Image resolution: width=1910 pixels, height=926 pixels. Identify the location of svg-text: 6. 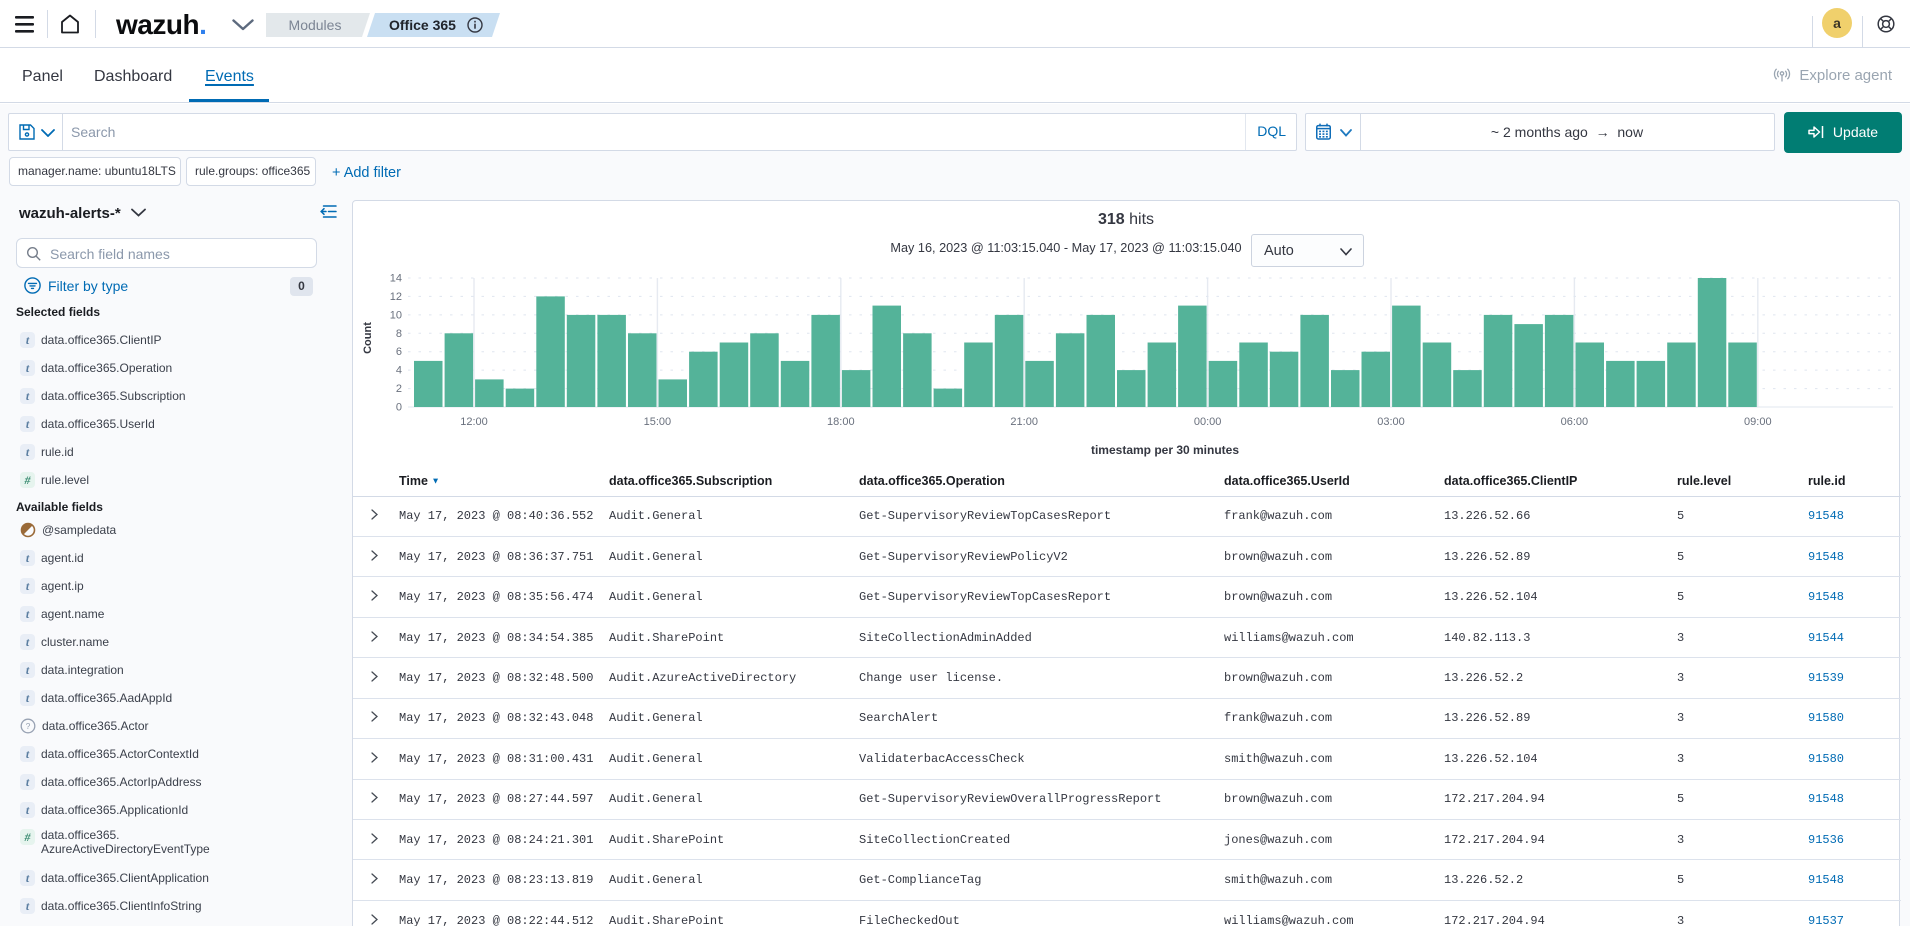
(399, 352).